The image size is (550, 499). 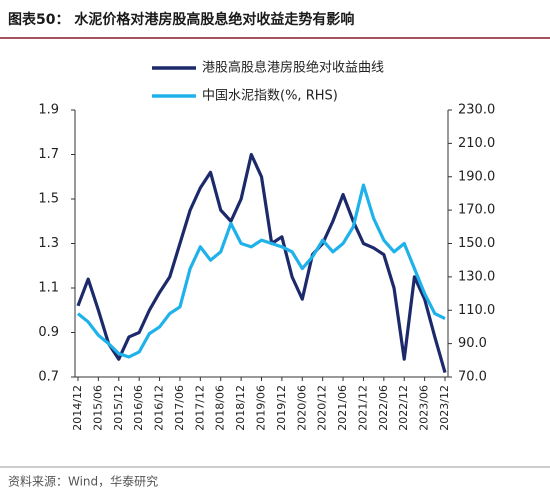 I want to click on x-tick-label: 2022/12, so click(x=403, y=408).